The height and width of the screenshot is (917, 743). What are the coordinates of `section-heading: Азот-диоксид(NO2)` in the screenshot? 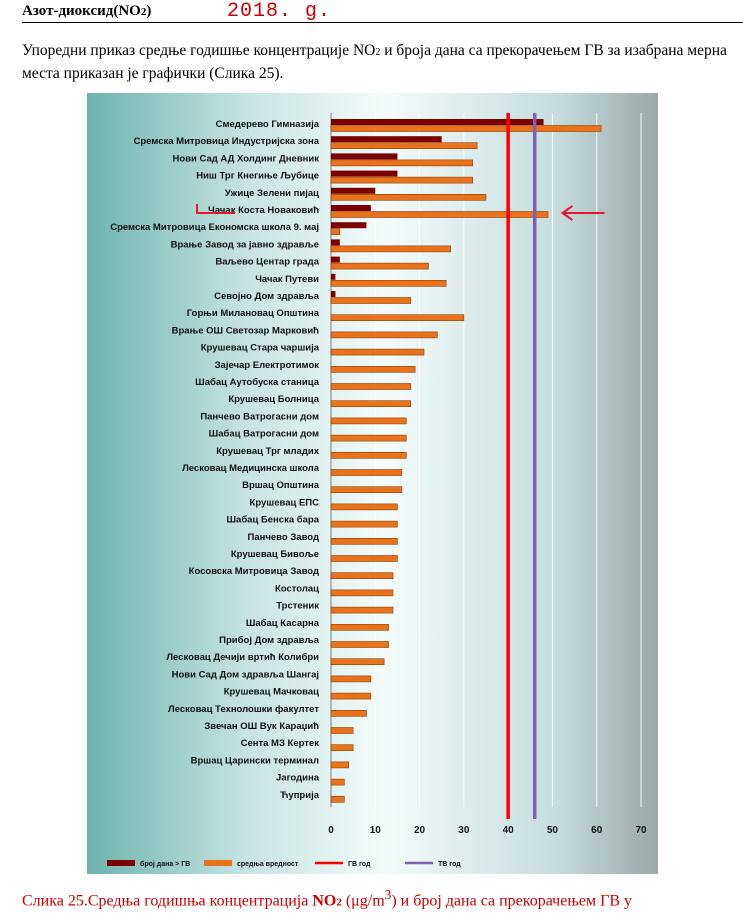 It's located at (87, 11).